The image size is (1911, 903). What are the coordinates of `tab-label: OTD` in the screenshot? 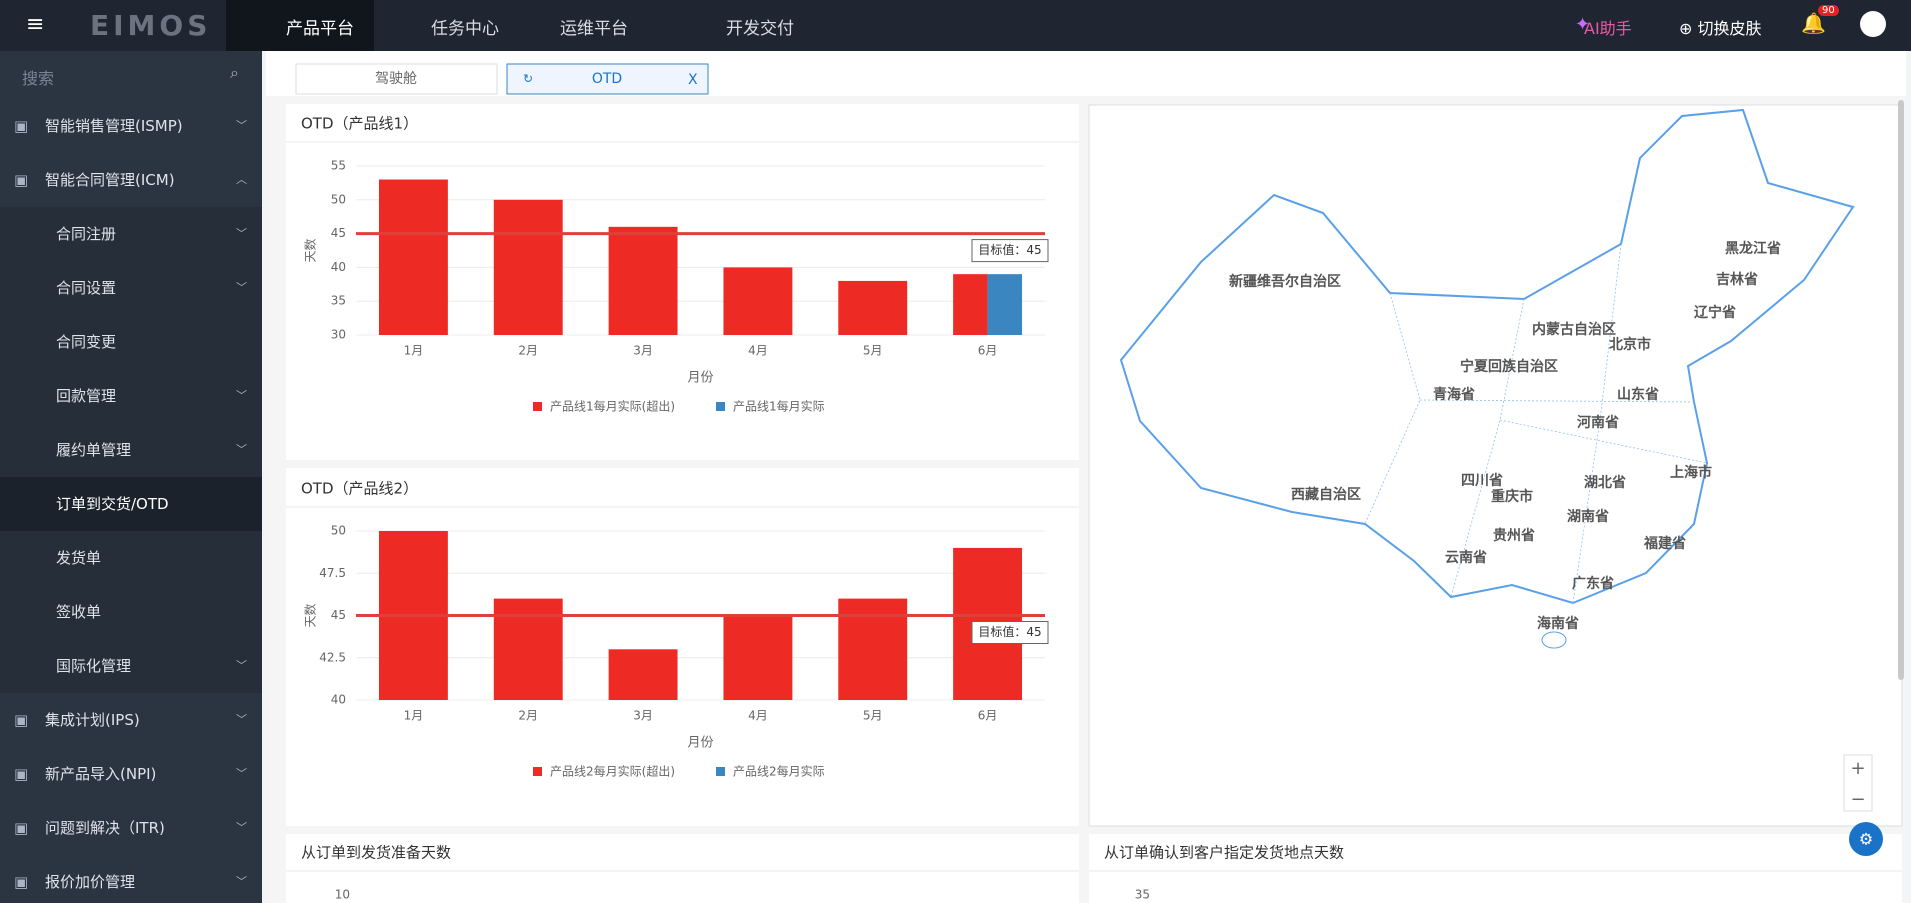 It's located at (607, 79).